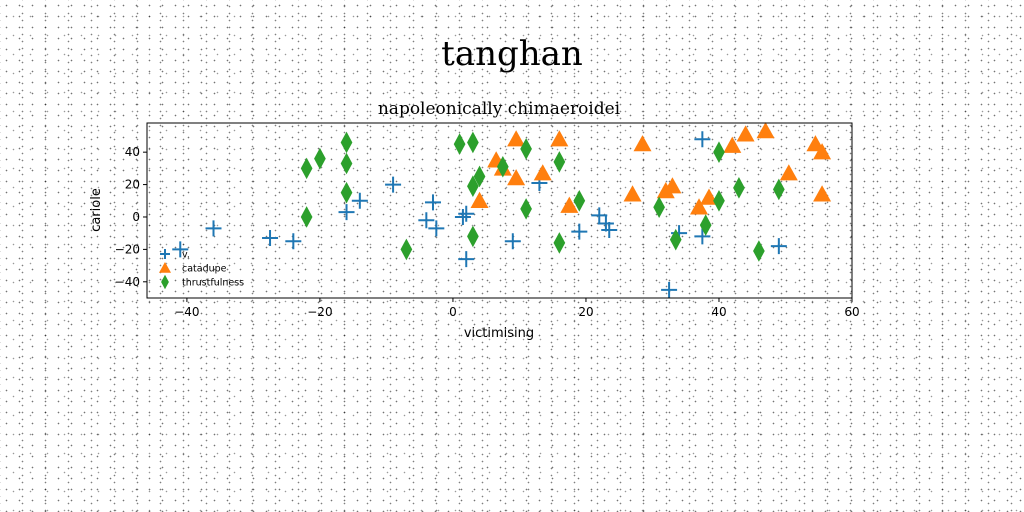 This screenshot has height=512, width=1024. Describe the element at coordinates (186, 255) in the screenshot. I see `legend-label: v.` at that location.